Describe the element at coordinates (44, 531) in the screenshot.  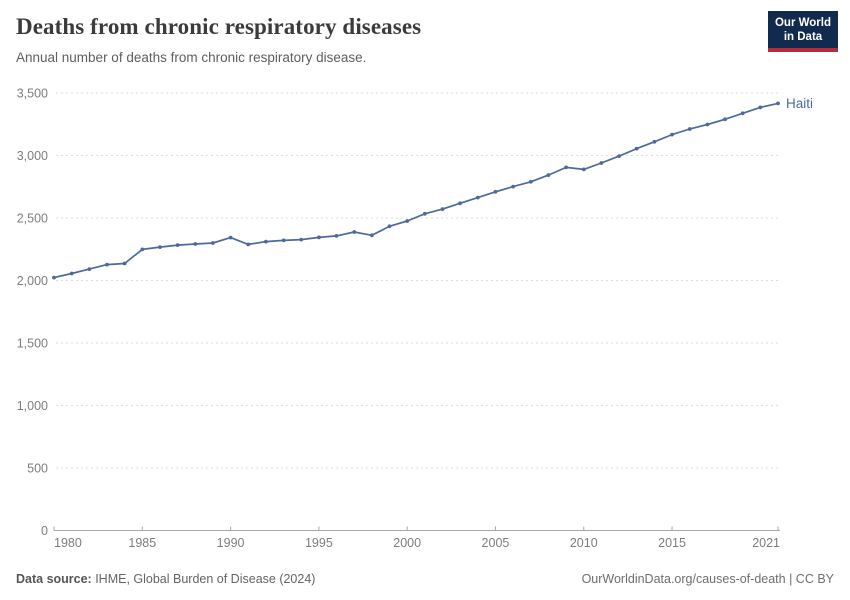
I see `y-tick-label: 0` at that location.